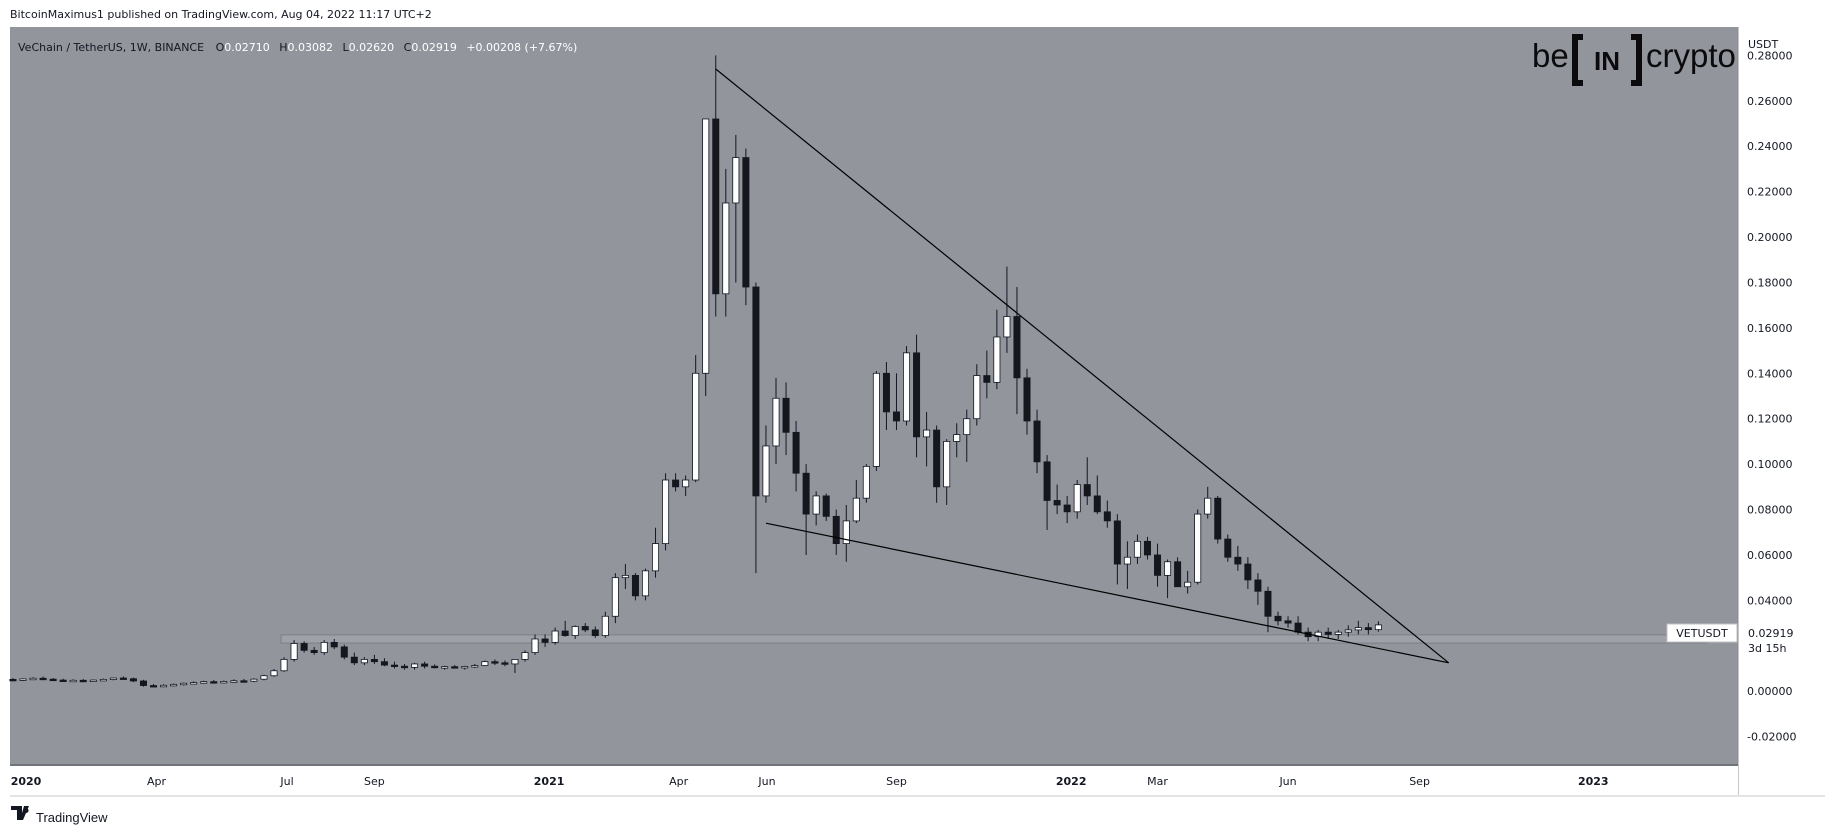 The width and height of the screenshot is (1825, 837). I want to click on time-tick-label: 2023, so click(1593, 781).